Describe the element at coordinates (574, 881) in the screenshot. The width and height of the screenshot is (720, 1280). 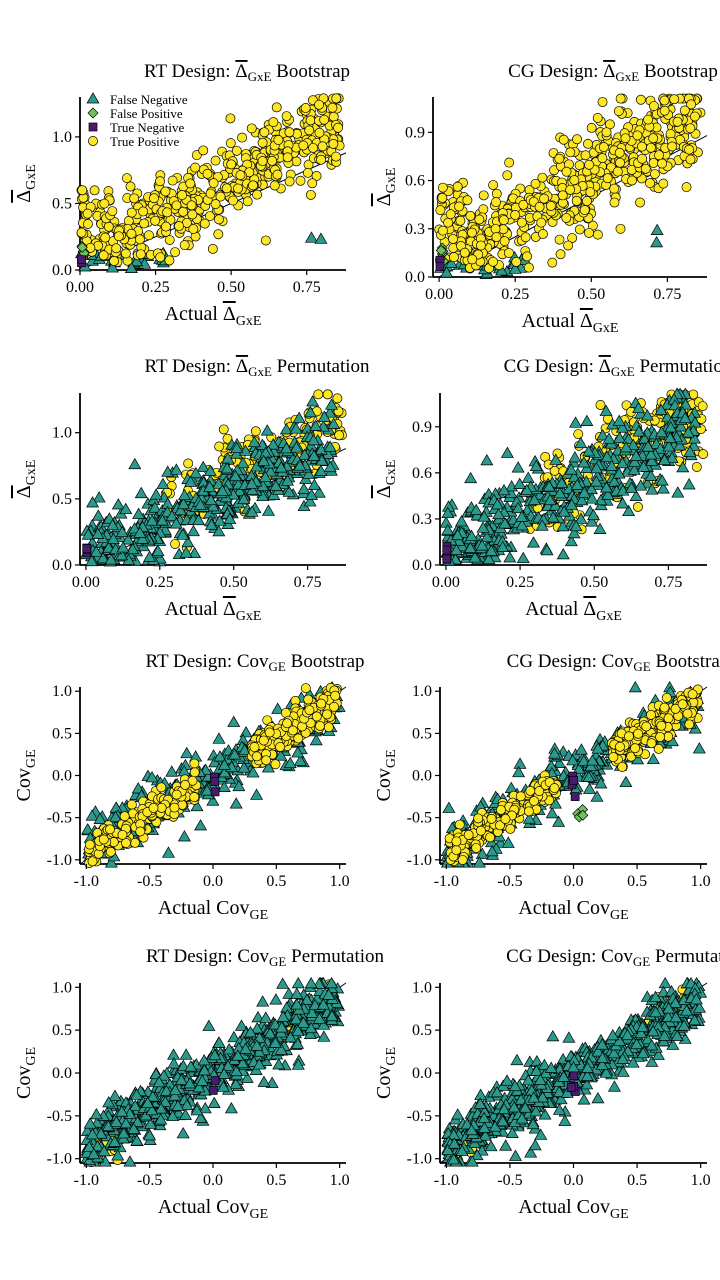
I see `x-tick-label: 0.0` at that location.